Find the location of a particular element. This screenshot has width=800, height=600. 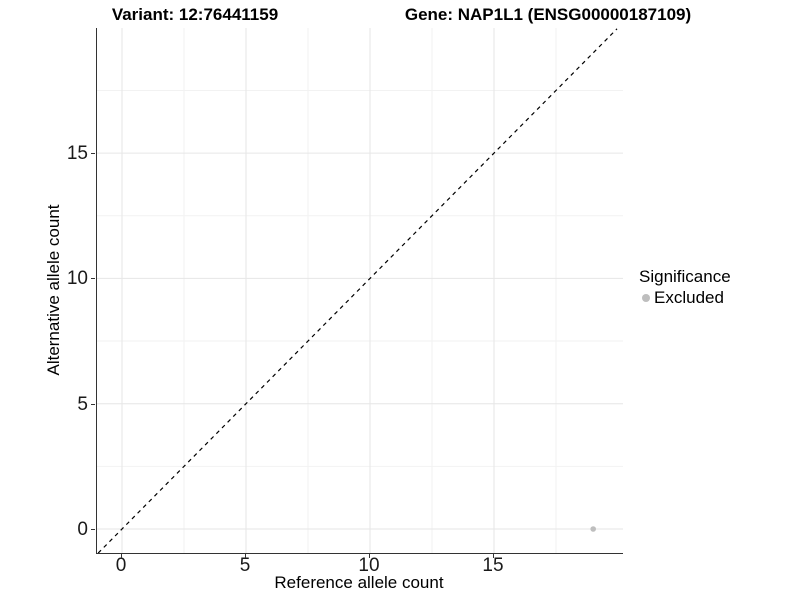

y-axis-title: Alternative allele count is located at coordinates (53, 290).